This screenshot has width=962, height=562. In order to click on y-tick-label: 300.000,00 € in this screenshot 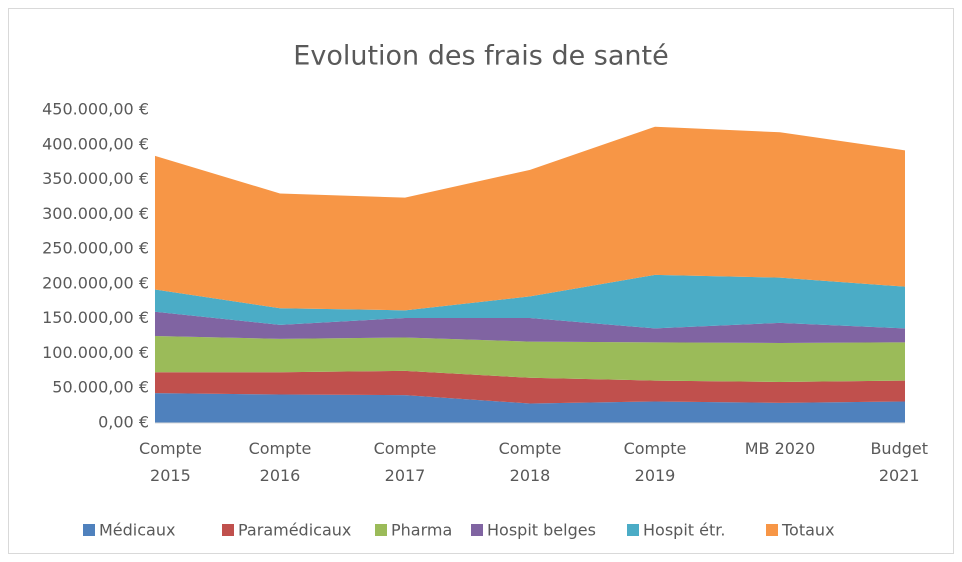, I will do `click(95, 213)`.